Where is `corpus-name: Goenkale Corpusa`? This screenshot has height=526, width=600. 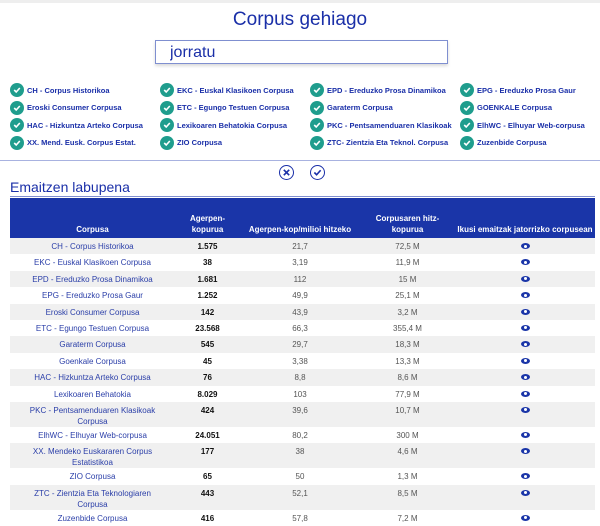 corpus-name: Goenkale Corpusa is located at coordinates (92, 361).